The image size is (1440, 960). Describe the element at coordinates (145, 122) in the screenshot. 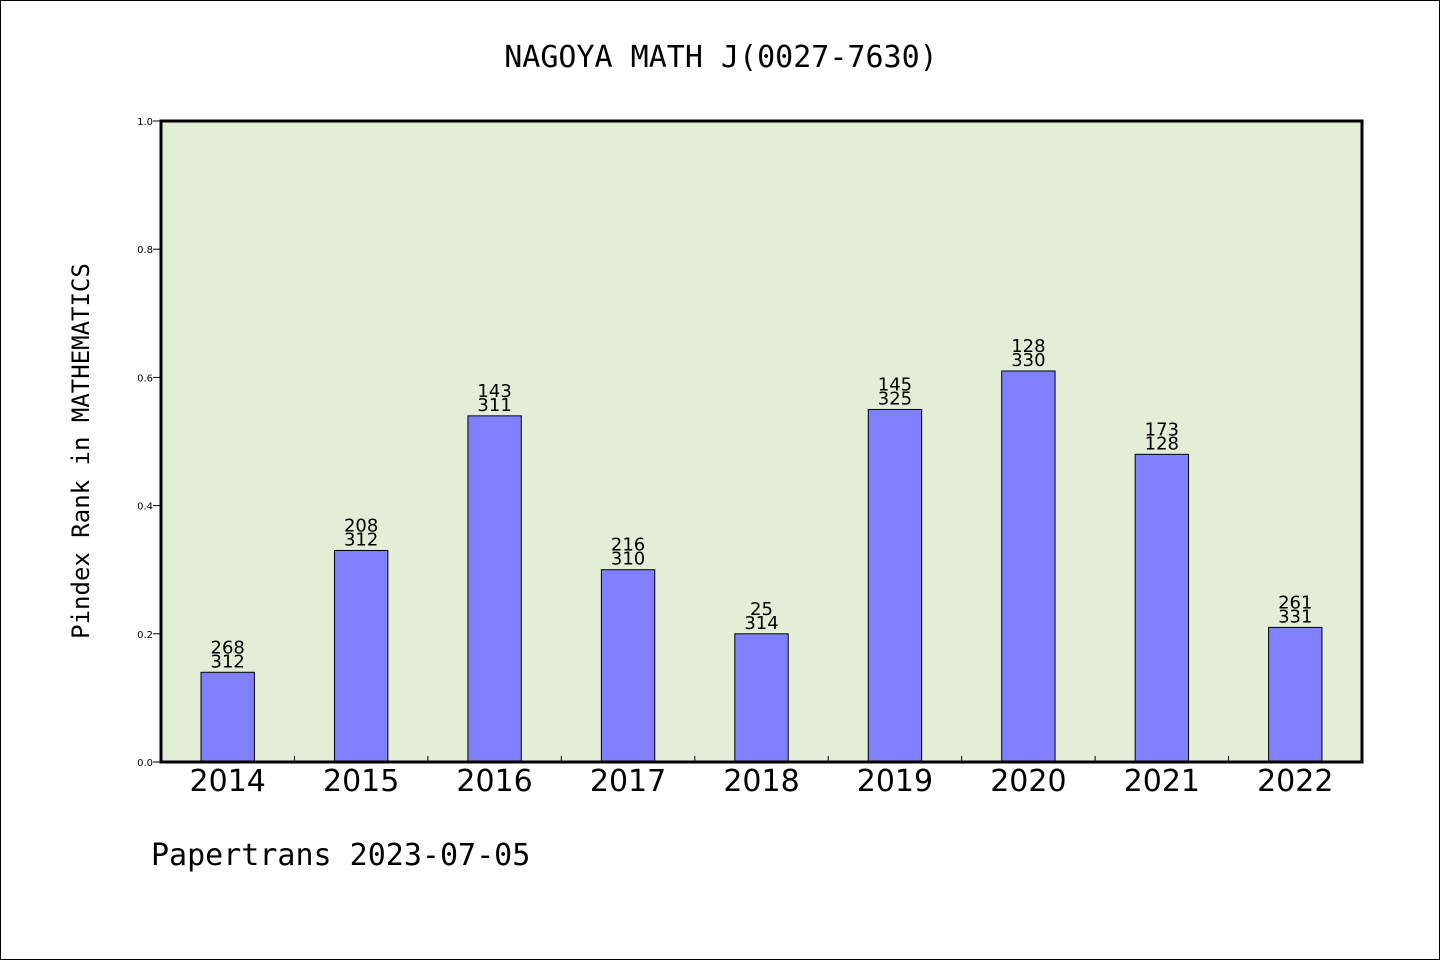

I see `y-tick-label: 1.0` at that location.